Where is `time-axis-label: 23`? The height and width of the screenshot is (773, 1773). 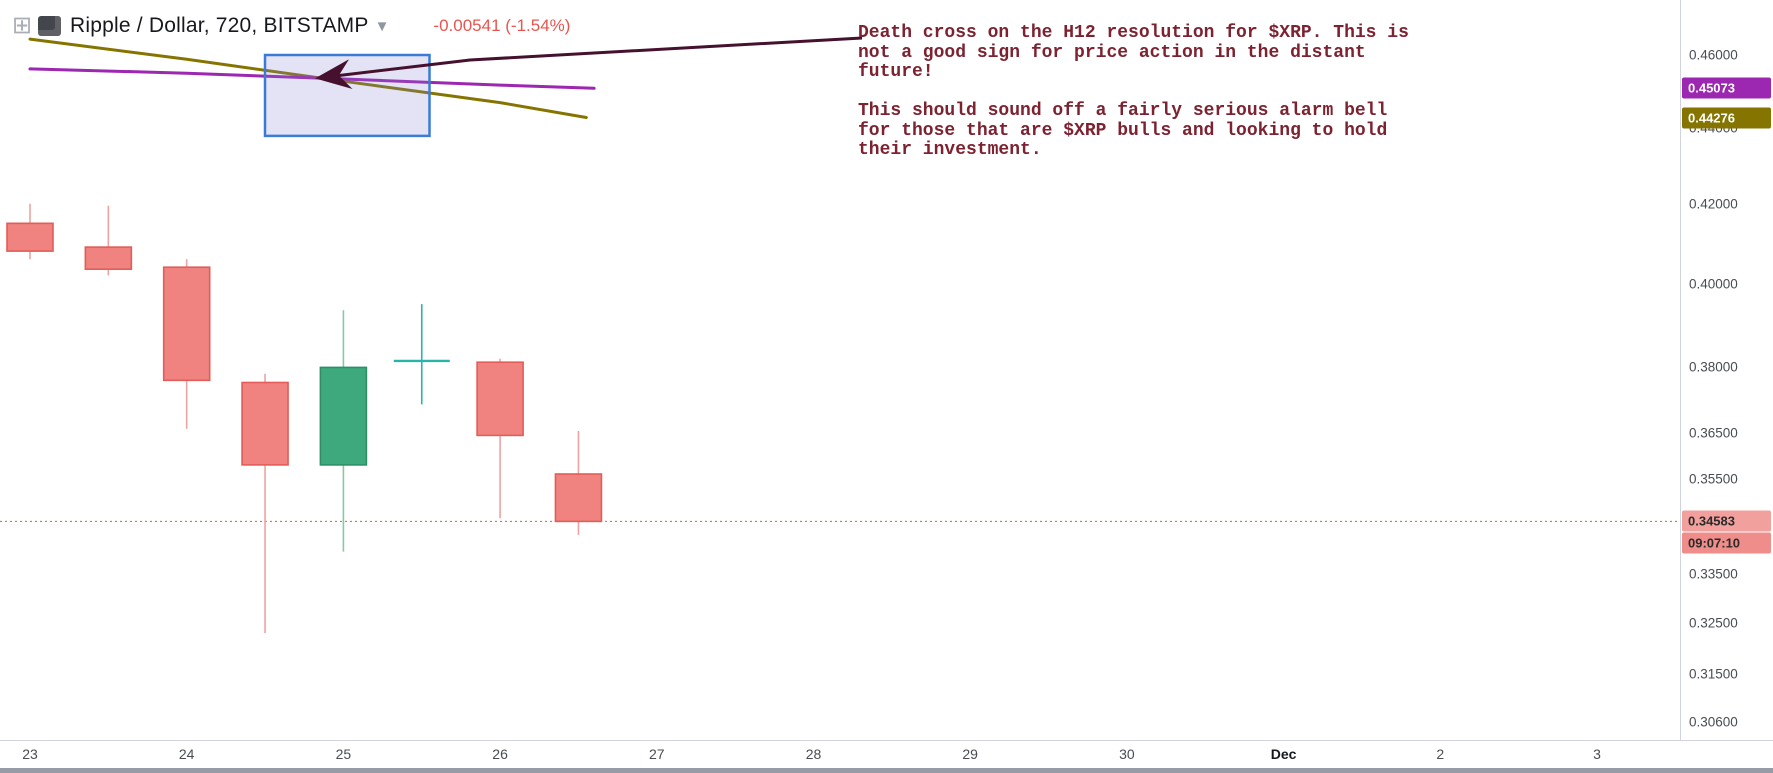 time-axis-label: 23 is located at coordinates (30, 754).